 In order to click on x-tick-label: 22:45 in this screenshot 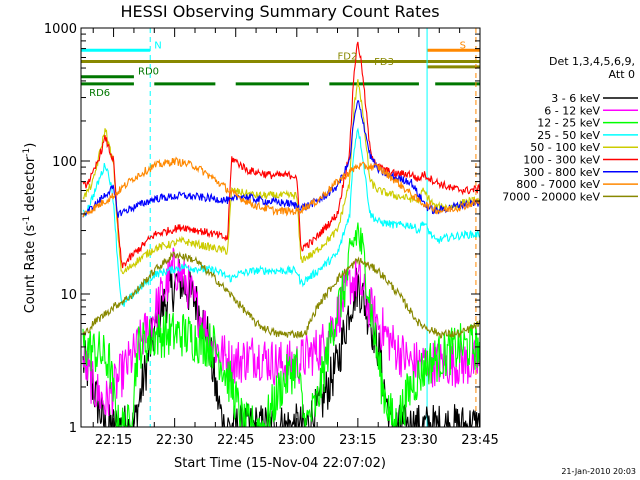, I will do `click(235, 440)`.